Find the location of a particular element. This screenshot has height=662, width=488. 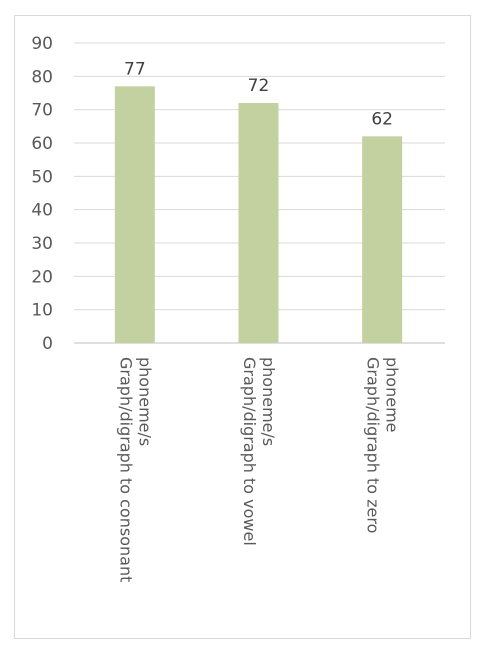

x-category-label-line: Graph/digraph to consonant is located at coordinates (125, 469).